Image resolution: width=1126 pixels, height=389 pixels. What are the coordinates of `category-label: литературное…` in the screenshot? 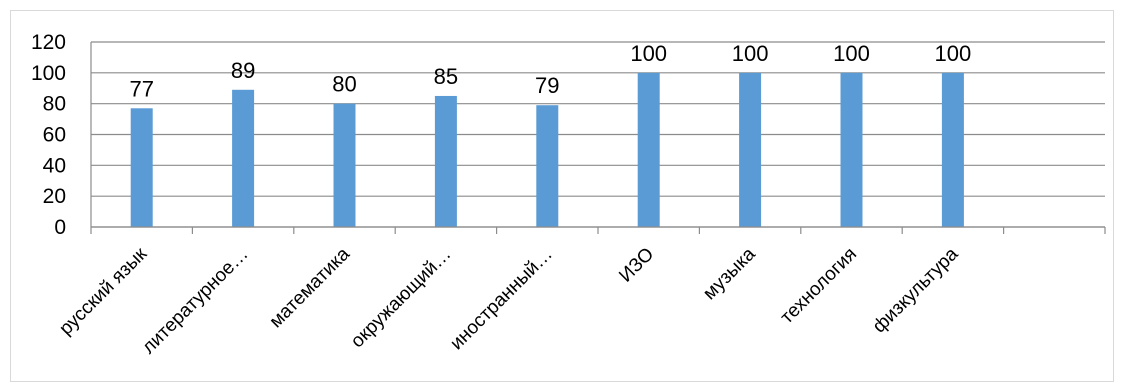 It's located at (195, 301).